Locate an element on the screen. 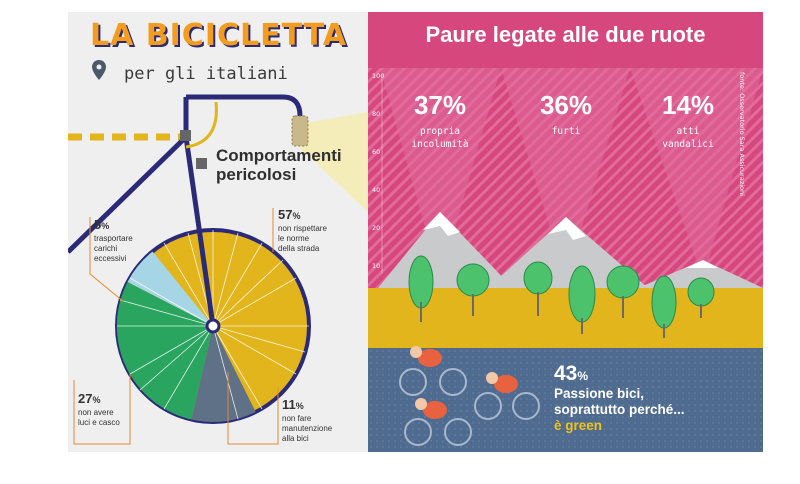  stat-desc: manutenzione is located at coordinates (307, 428).